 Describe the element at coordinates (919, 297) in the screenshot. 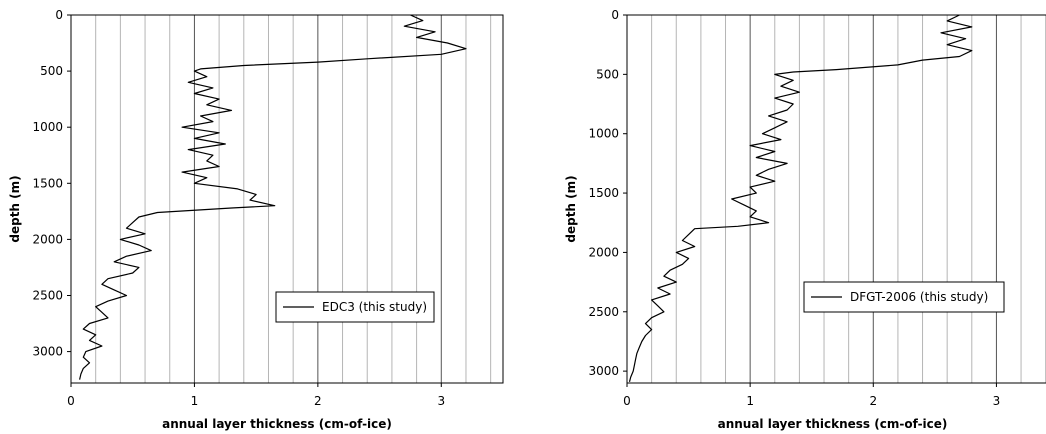

I see `legend-label: DFGT-2006 (this study)` at that location.